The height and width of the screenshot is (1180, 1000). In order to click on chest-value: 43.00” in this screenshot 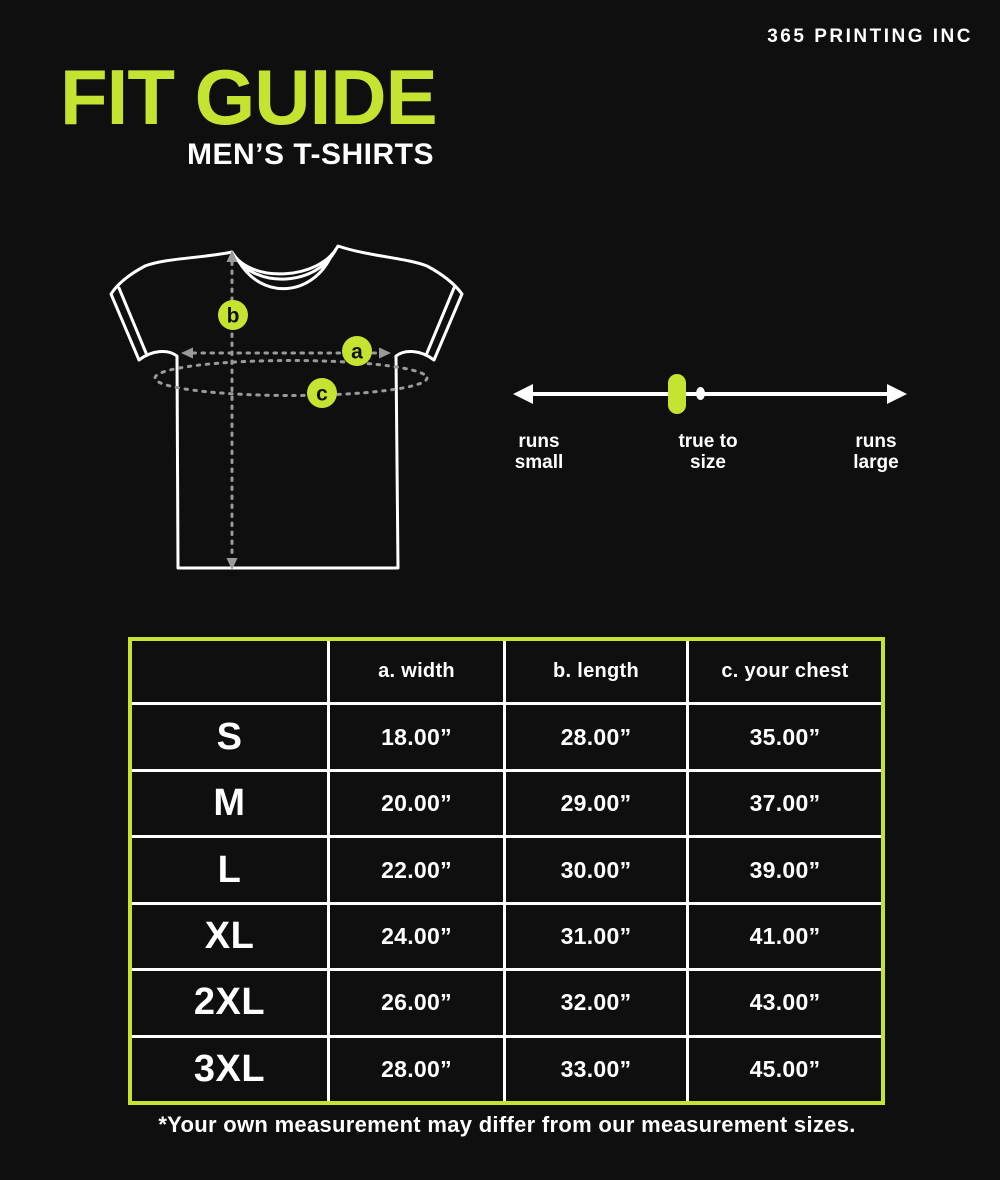, I will do `click(785, 1003)`.